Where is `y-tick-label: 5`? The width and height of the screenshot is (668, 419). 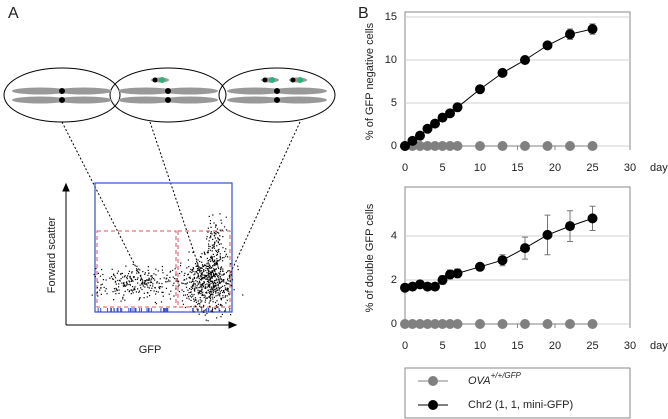 y-tick-label: 5 is located at coordinates (394, 103).